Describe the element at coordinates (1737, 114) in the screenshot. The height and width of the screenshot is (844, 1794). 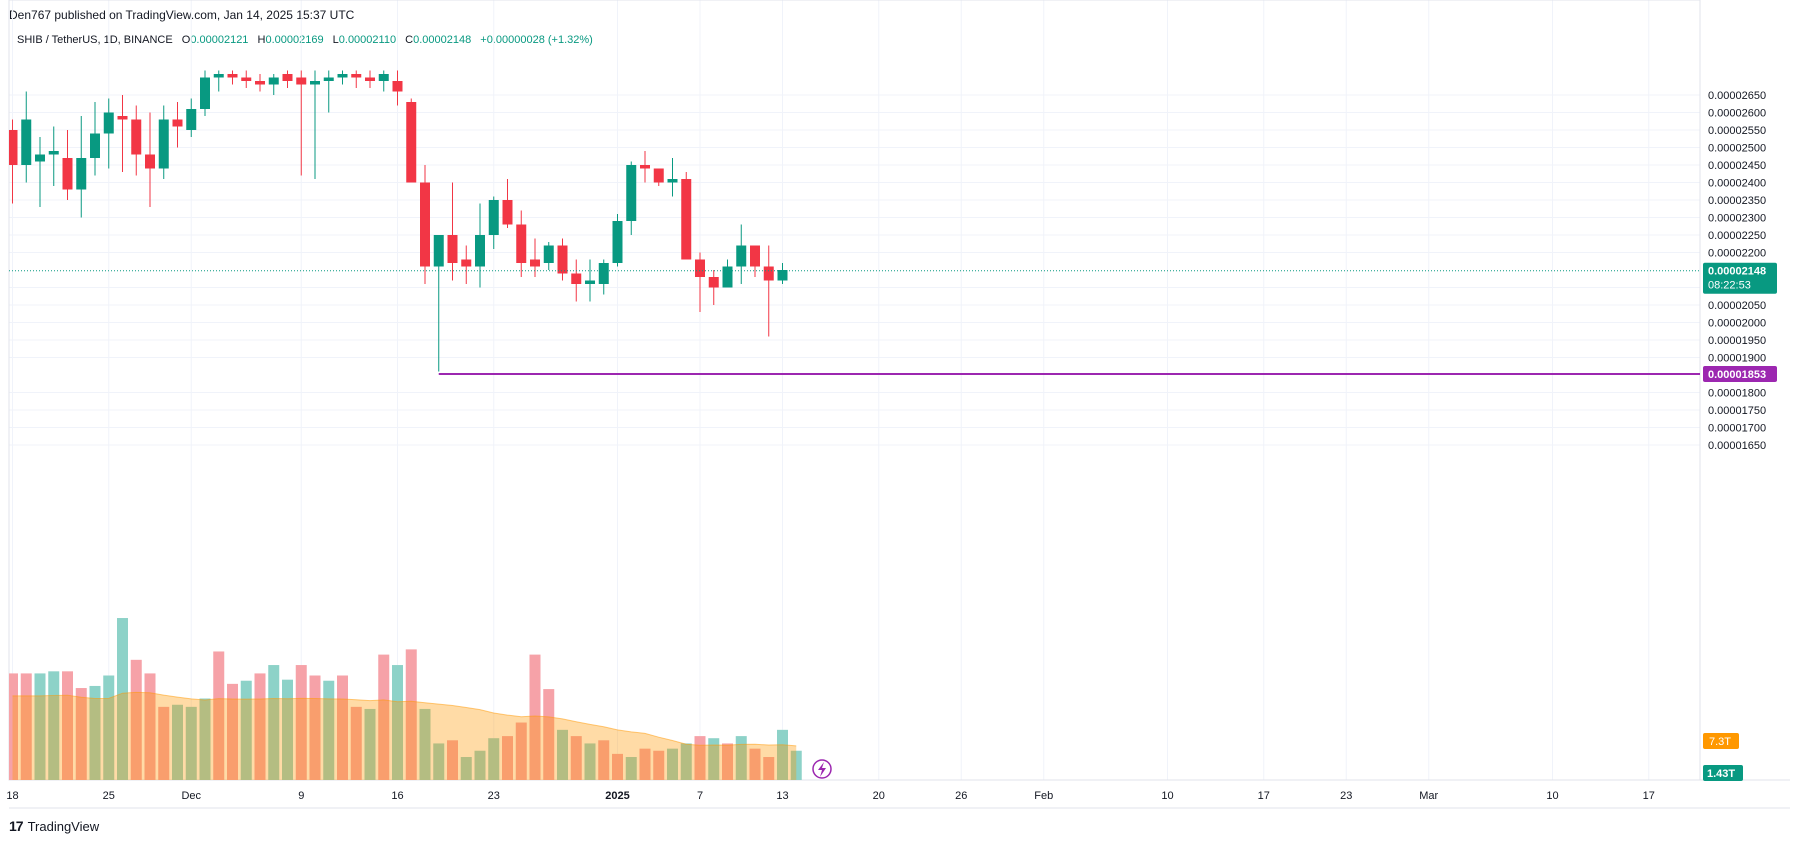
I see `price-tick-label: 0.00002600` at that location.